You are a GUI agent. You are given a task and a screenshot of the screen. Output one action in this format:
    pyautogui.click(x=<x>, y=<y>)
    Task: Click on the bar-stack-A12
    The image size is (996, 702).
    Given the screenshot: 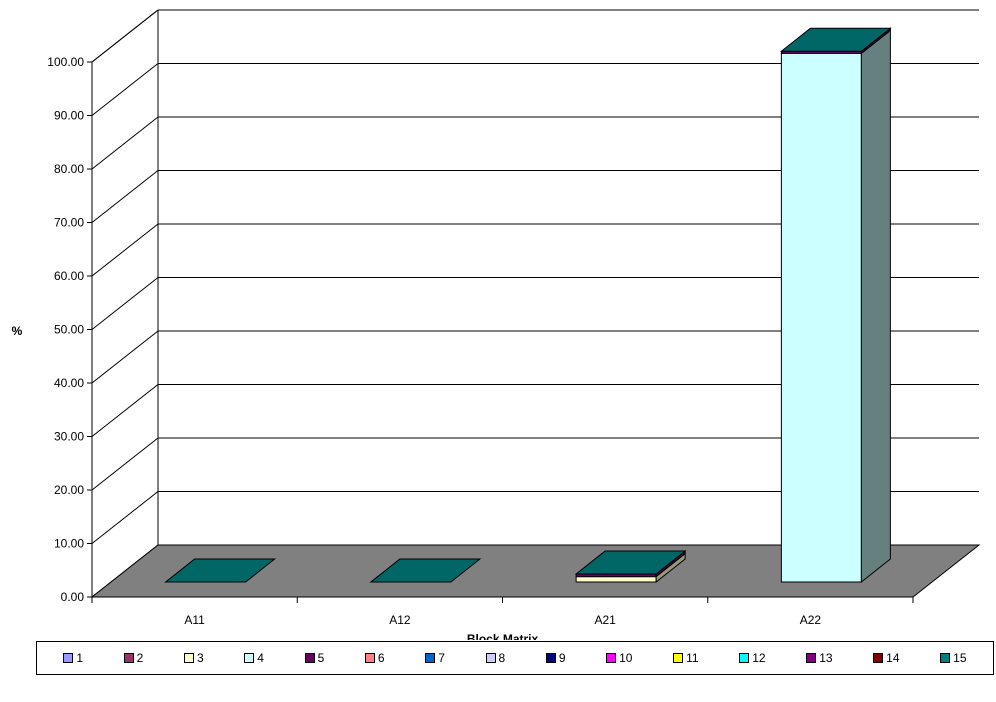 What is the action you would take?
    pyautogui.click(x=425, y=570)
    